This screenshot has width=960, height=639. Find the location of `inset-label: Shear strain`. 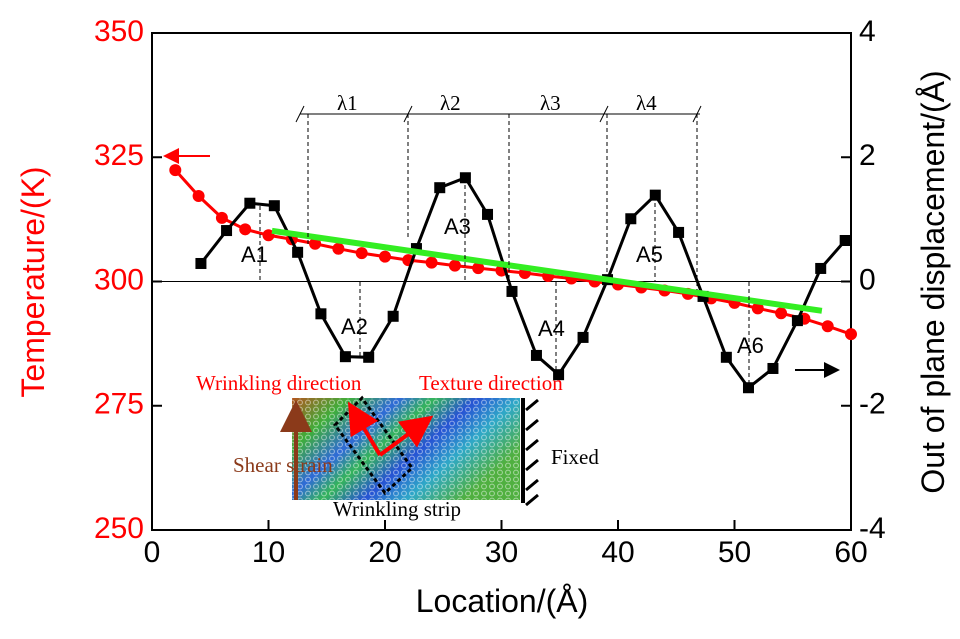

inset-label: Shear strain is located at coordinates (283, 465).